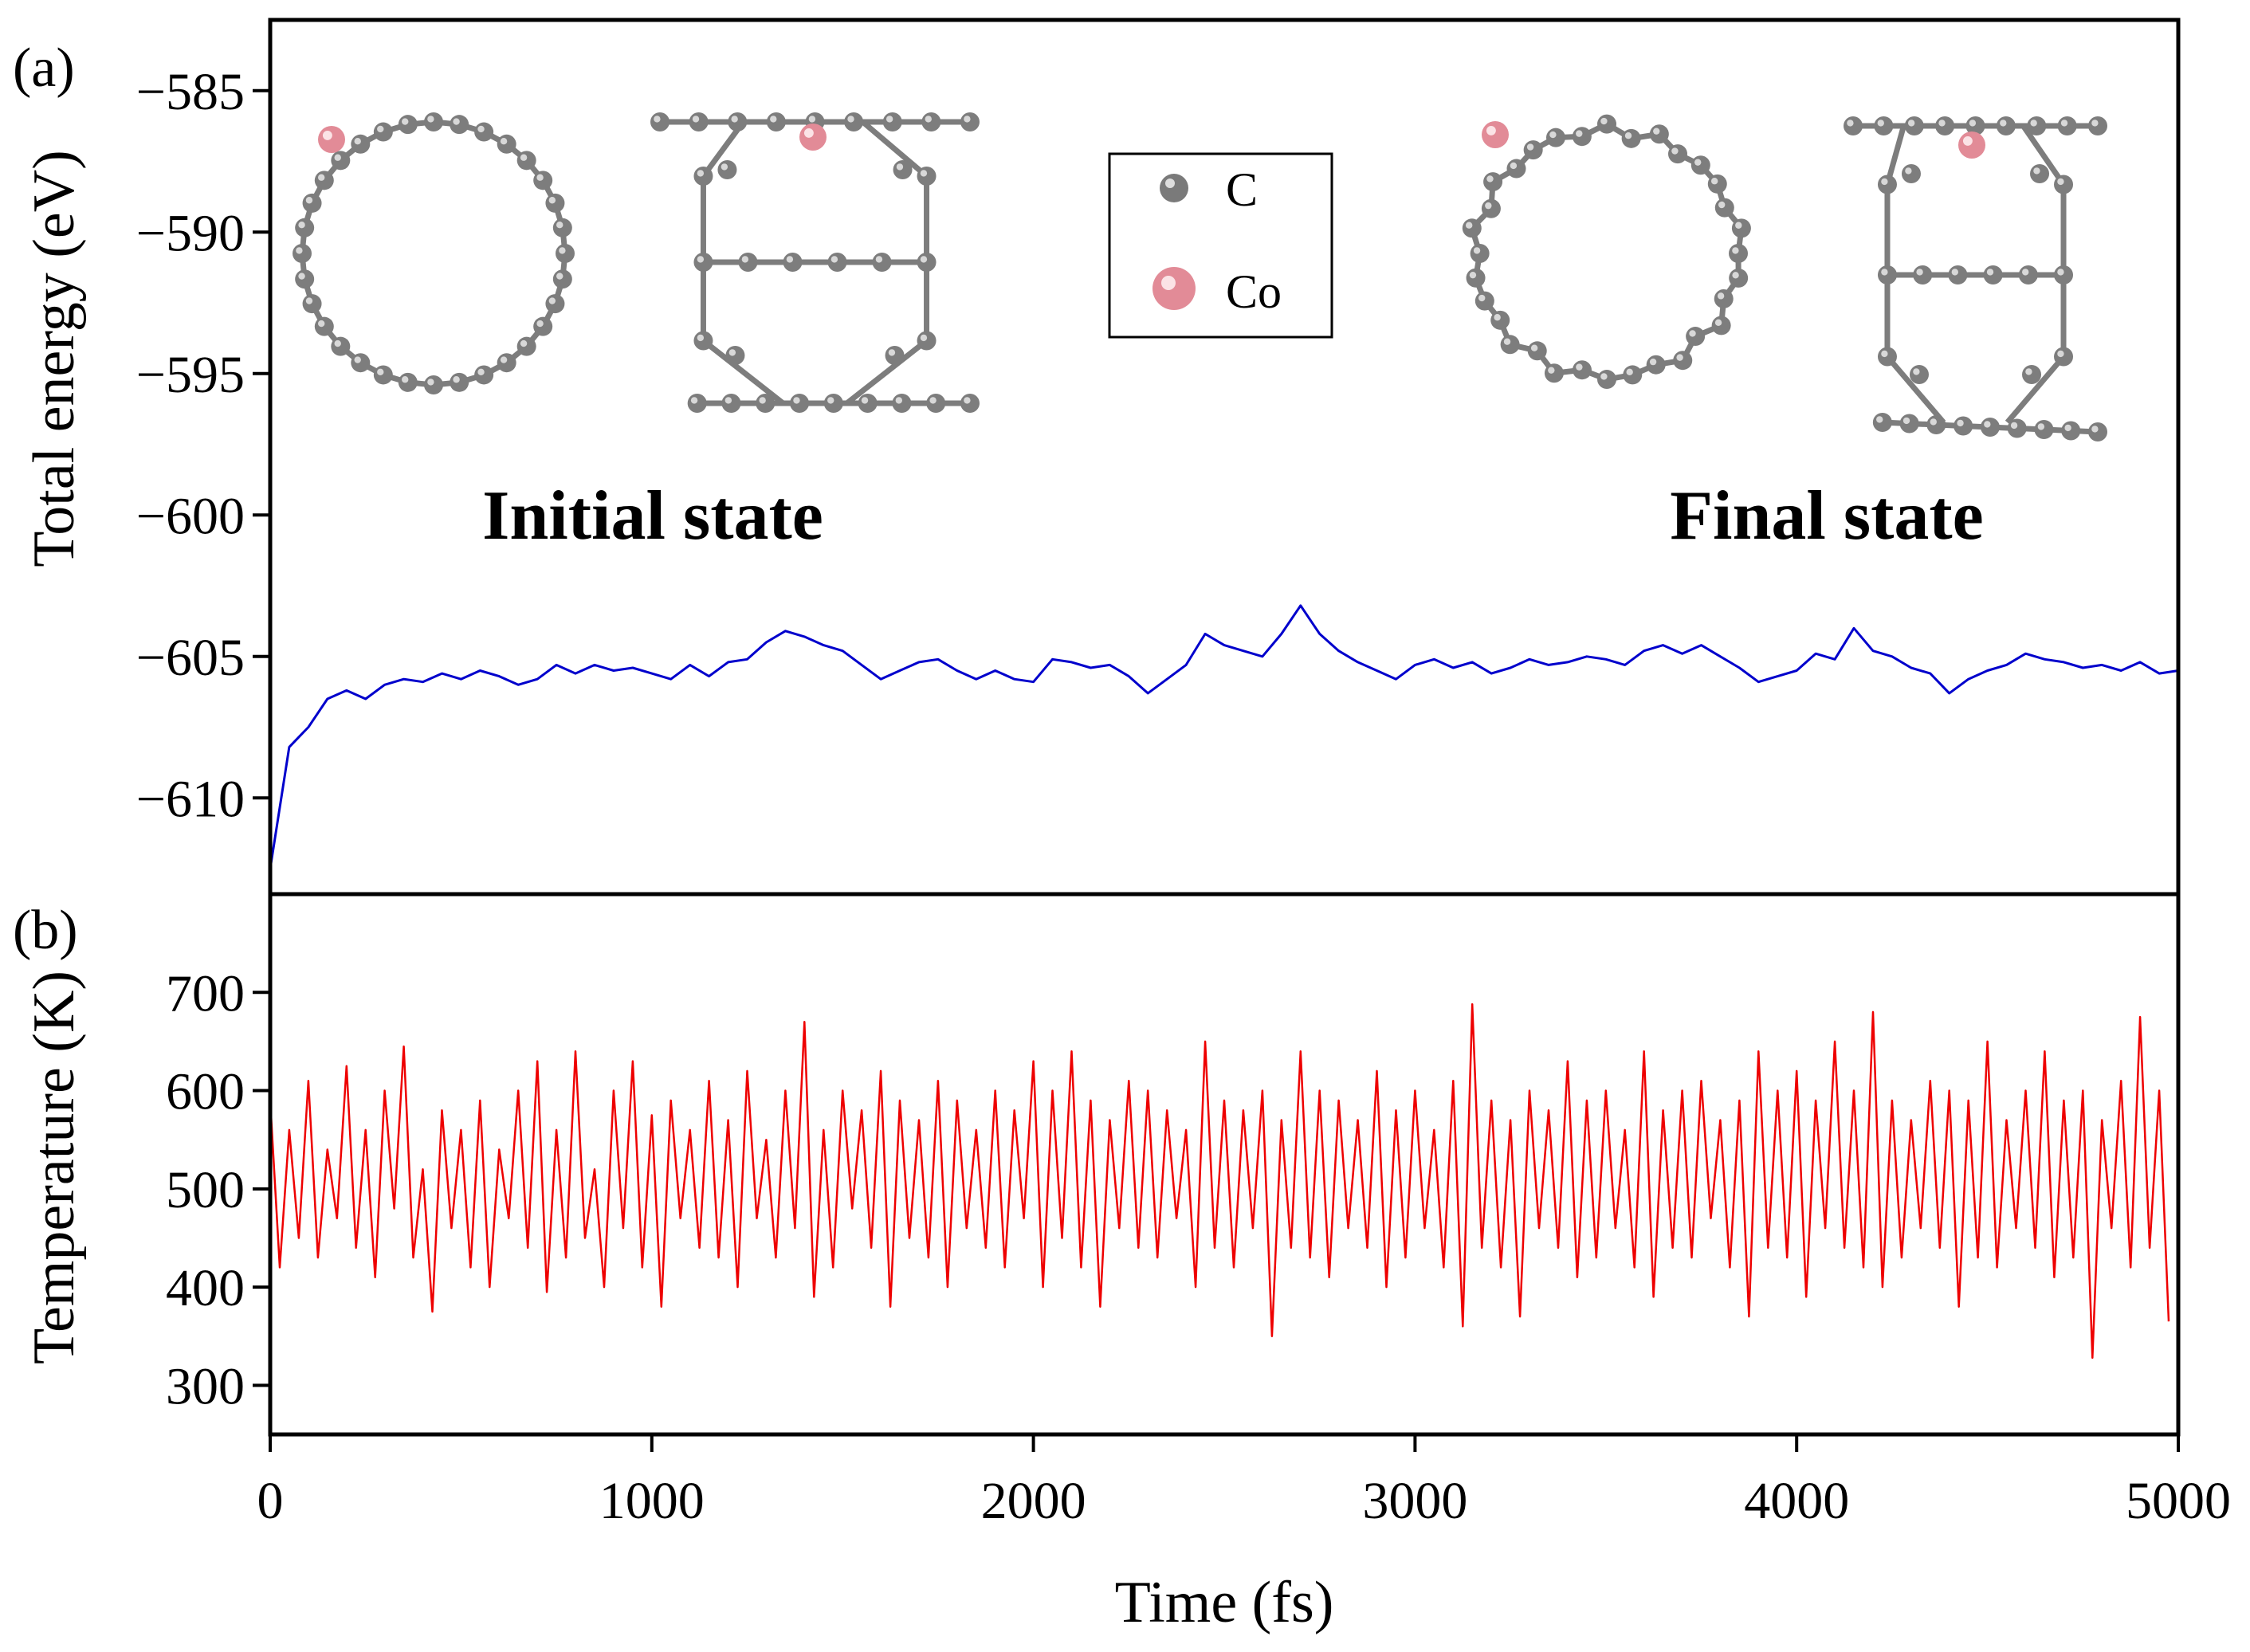 The width and height of the screenshot is (2250, 1652). I want to click on x-tick-label: 1000, so click(652, 1501).